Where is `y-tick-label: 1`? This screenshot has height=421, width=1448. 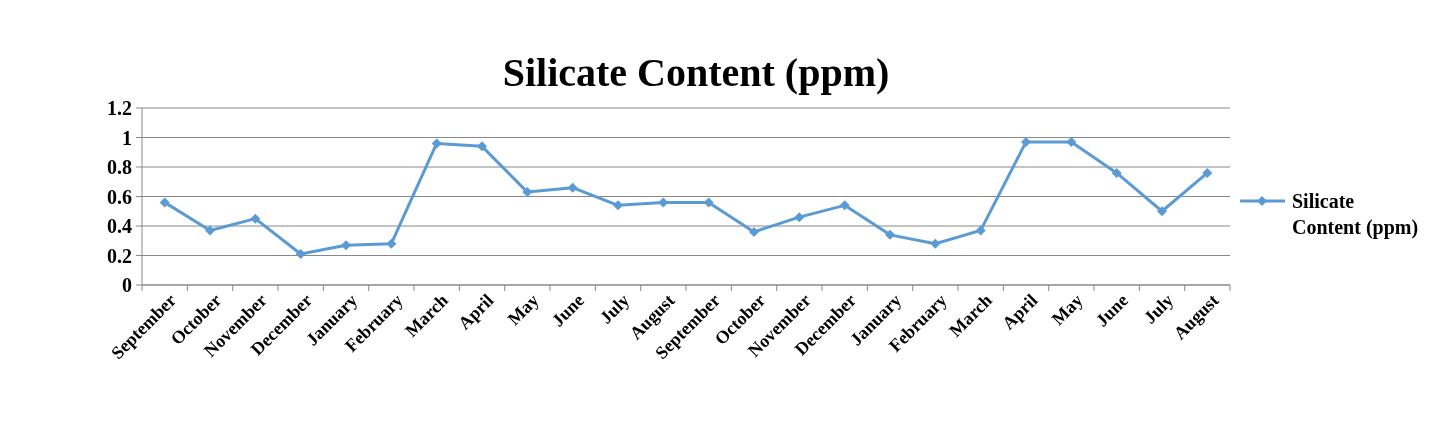
y-tick-label: 1 is located at coordinates (127, 137).